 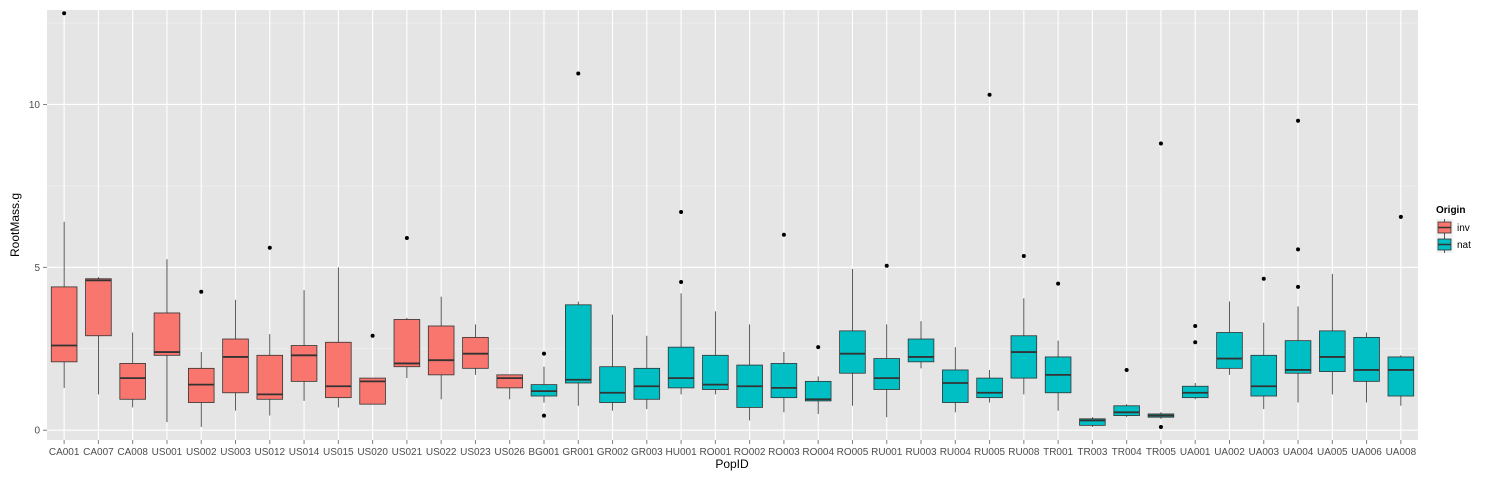 What do you see at coordinates (1298, 260) in the screenshot?
I see `box-UA004` at bounding box center [1298, 260].